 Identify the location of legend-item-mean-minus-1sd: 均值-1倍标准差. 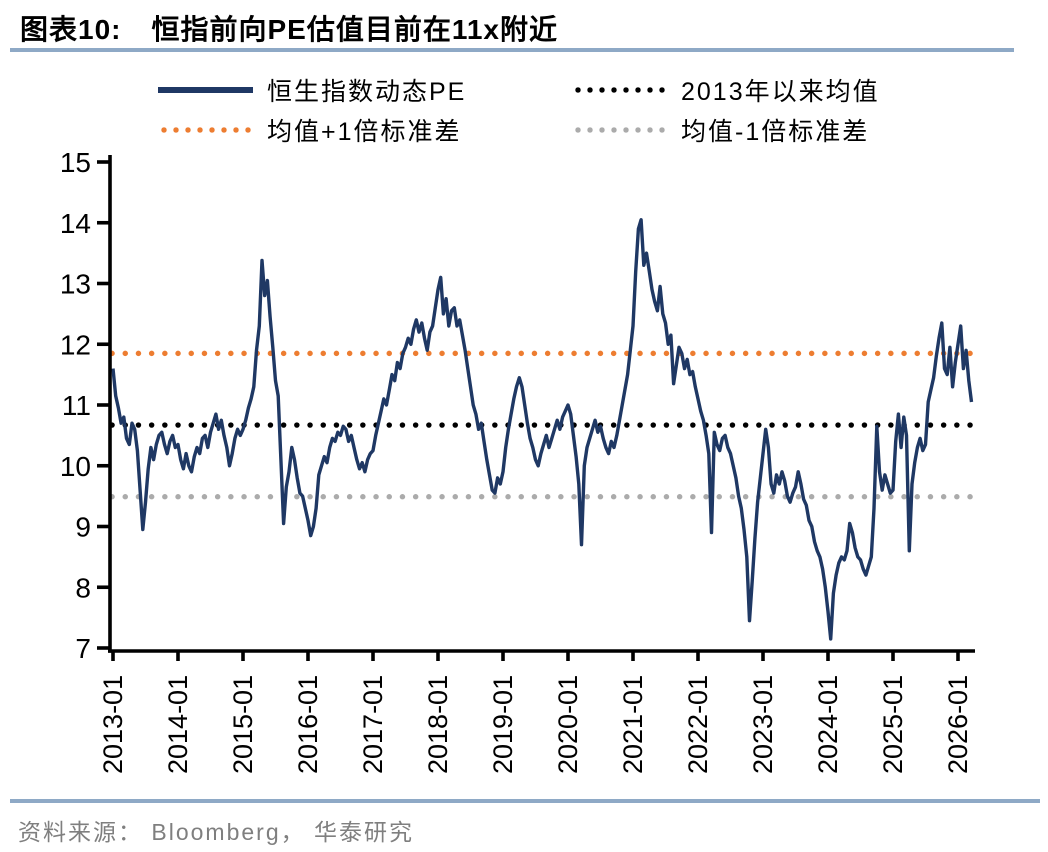
(721, 130).